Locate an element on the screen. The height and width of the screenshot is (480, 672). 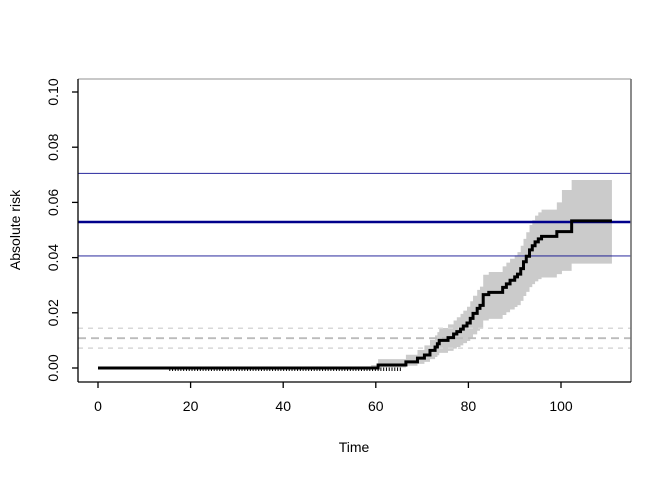
x-tick-label: 40 is located at coordinates (283, 406).